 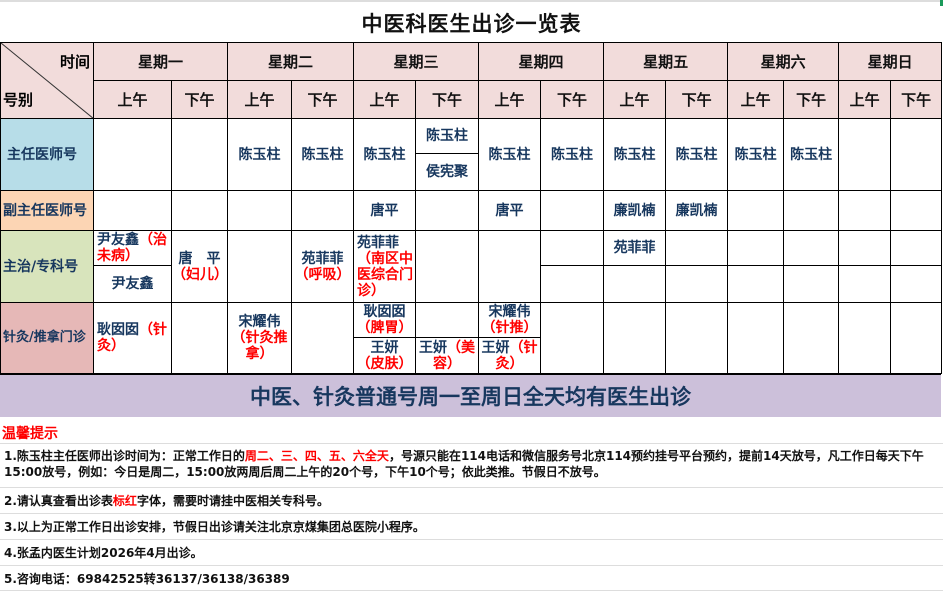 I want to click on day-header: 星期日, so click(x=890, y=61).